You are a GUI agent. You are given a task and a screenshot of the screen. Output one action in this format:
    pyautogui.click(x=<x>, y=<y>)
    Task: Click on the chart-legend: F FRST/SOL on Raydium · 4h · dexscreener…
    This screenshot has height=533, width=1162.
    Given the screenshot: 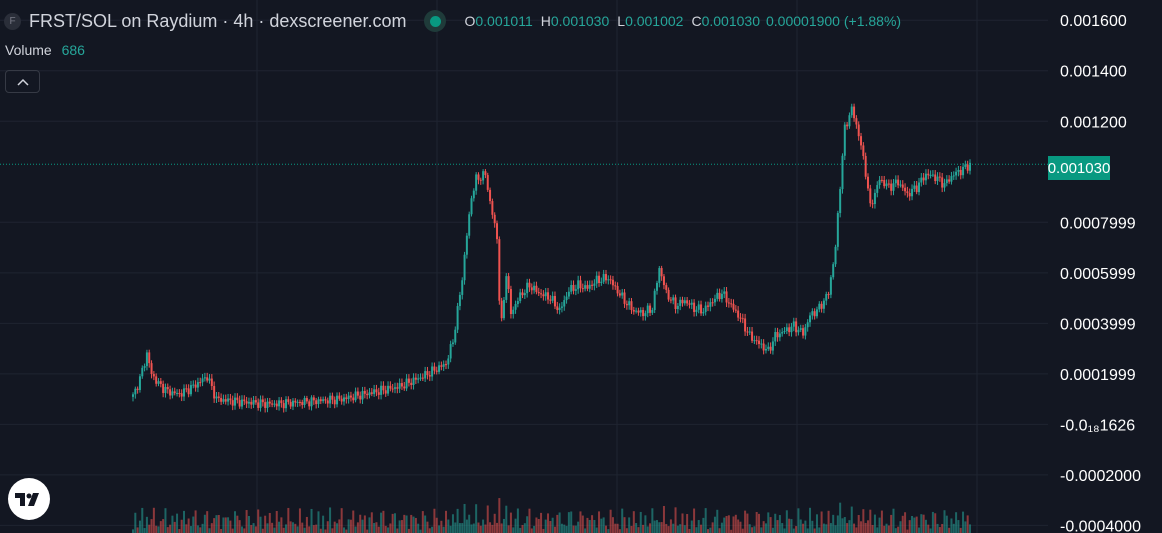 What is the action you would take?
    pyautogui.click(x=452, y=21)
    